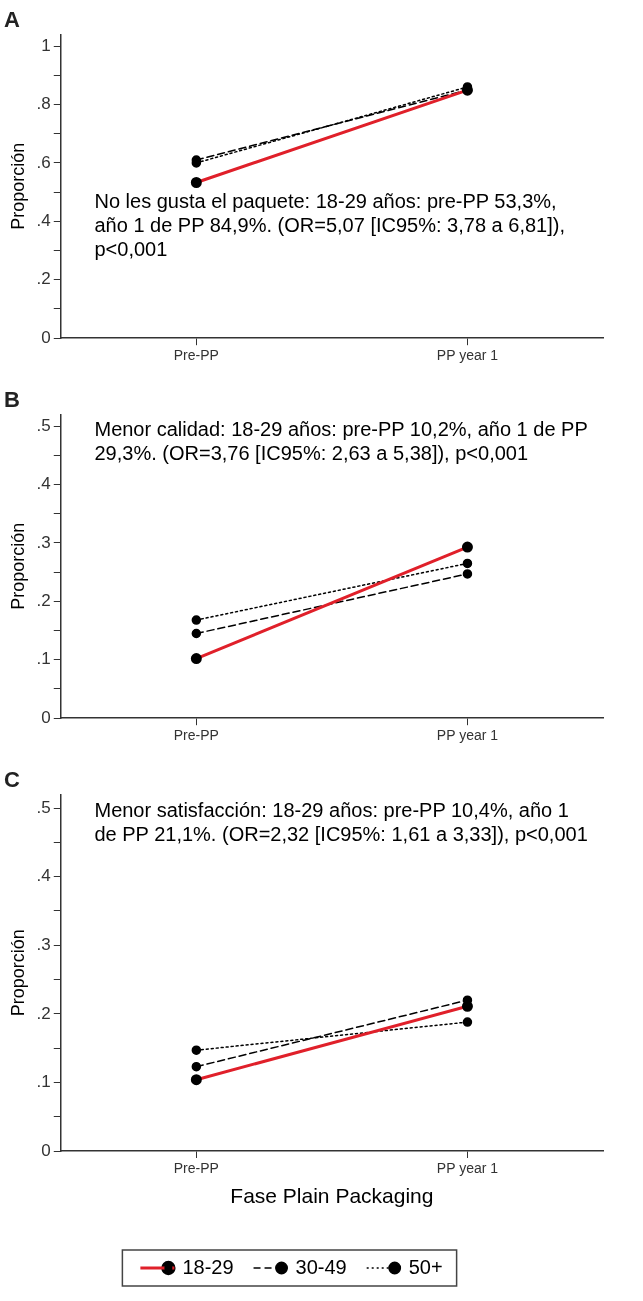 The height and width of the screenshot is (1301, 643). Describe the element at coordinates (43, 162) in the screenshot. I see `y-tick-label: .6` at that location.